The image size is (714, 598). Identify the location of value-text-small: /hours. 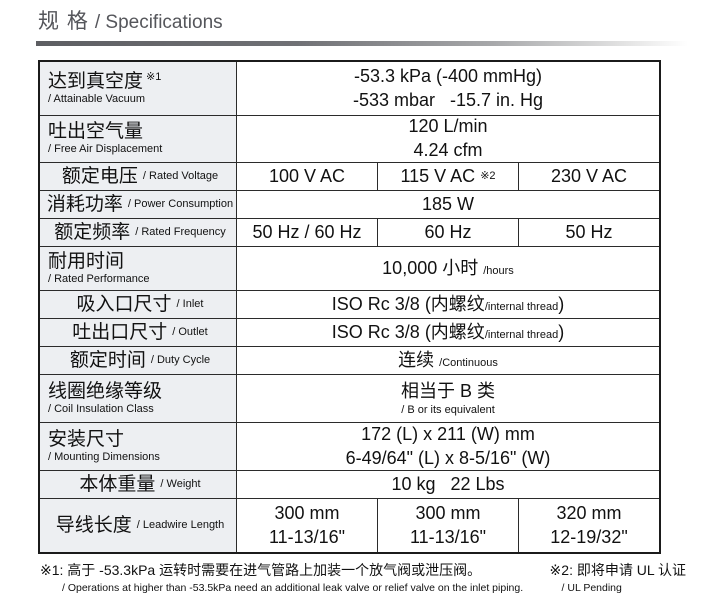
(498, 270).